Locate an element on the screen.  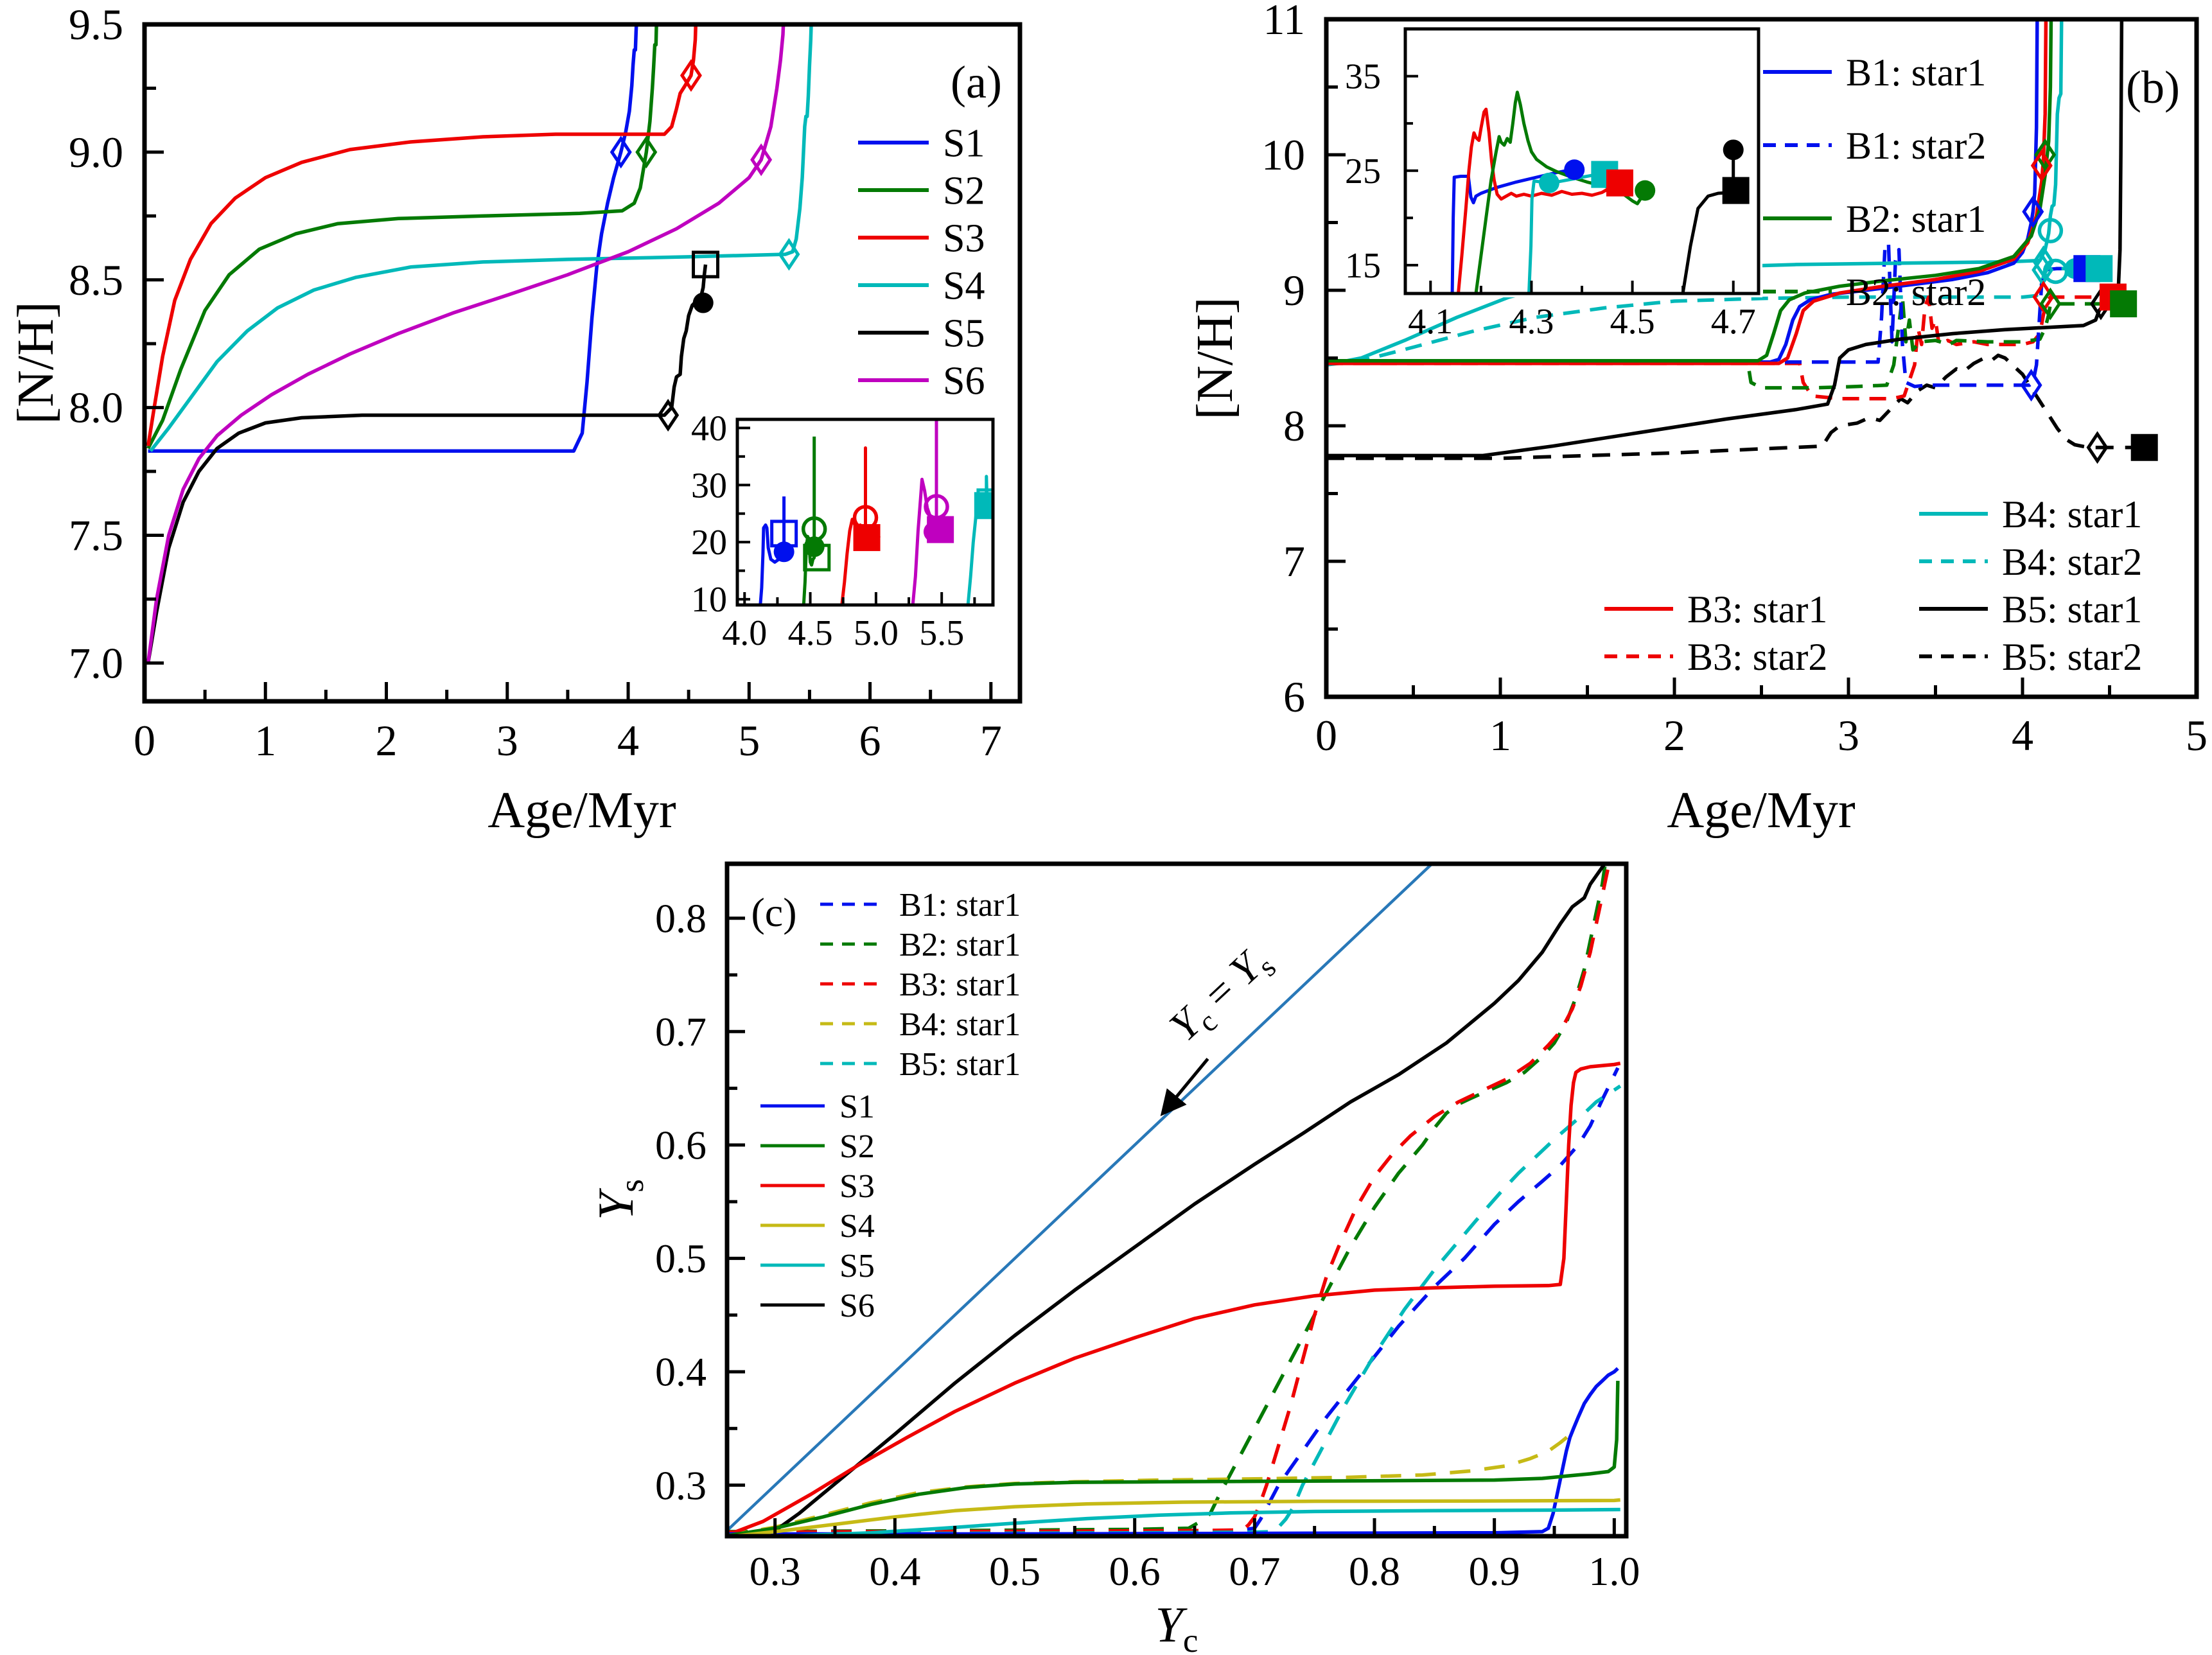
marker-square-fill-cyan is located at coordinates (2099, 269).